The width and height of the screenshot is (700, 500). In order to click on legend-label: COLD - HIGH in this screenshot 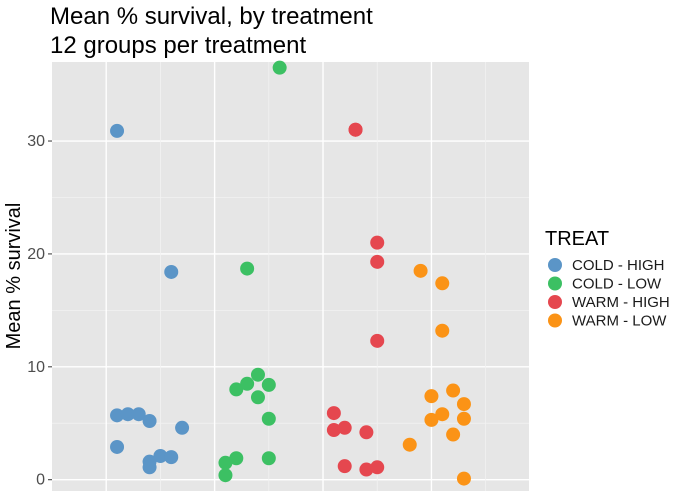, I will do `click(618, 265)`.